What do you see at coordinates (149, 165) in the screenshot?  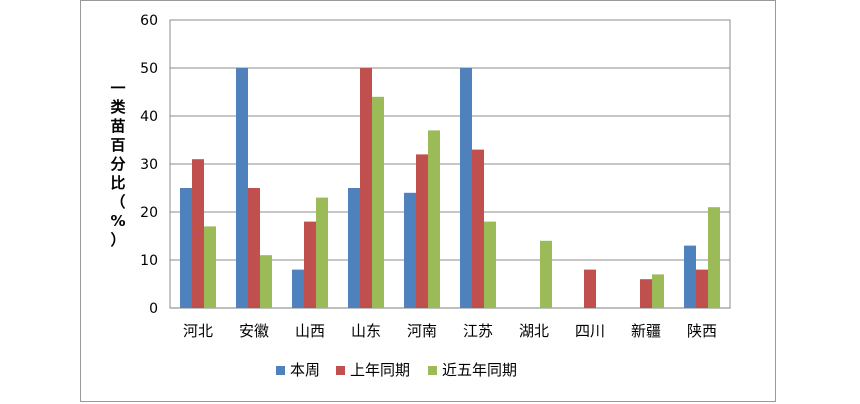 I see `y-tick-label: 30` at bounding box center [149, 165].